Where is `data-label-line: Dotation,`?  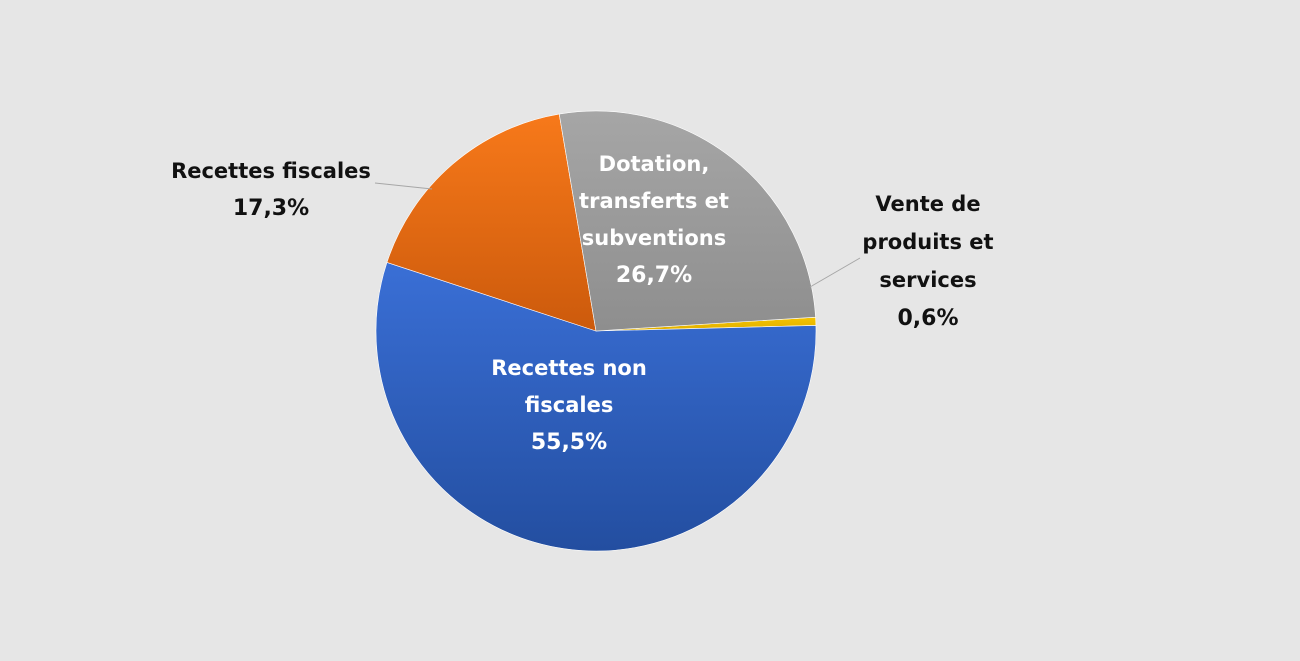 data-label-line: Dotation, is located at coordinates (654, 164).